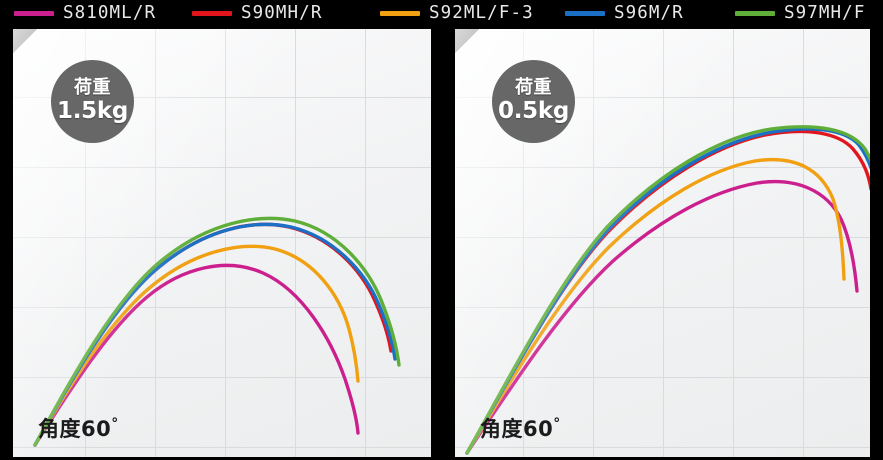  I want to click on legend-item-s97mh-f: S97MH/F, so click(800, 12).